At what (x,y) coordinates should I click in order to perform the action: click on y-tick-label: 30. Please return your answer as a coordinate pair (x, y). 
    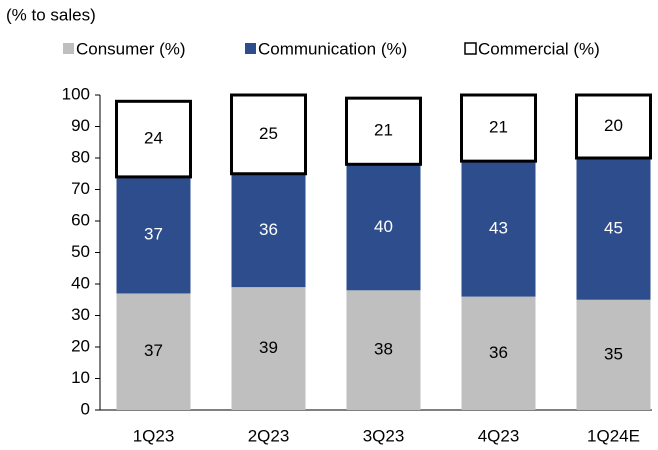
    Looking at the image, I should click on (80, 314).